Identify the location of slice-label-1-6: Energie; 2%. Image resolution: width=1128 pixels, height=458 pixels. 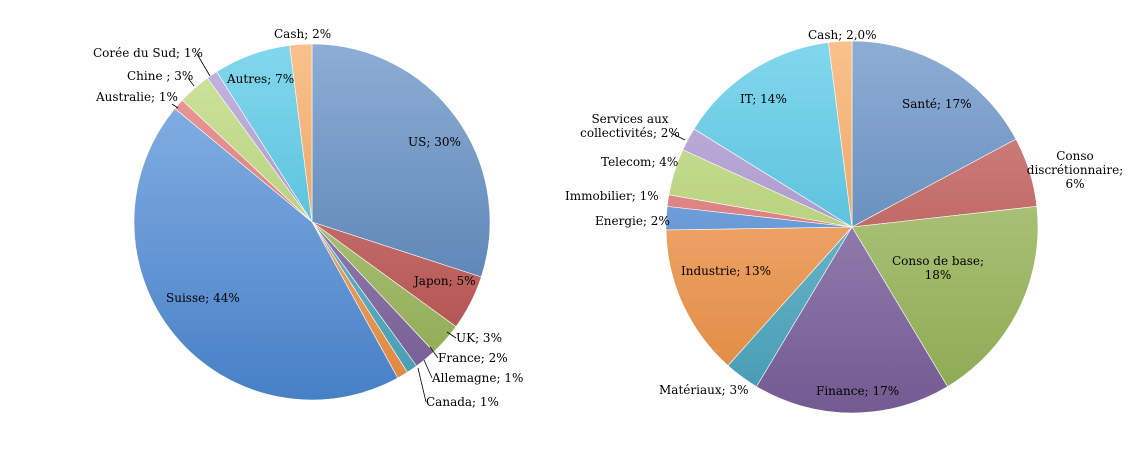
(632, 221).